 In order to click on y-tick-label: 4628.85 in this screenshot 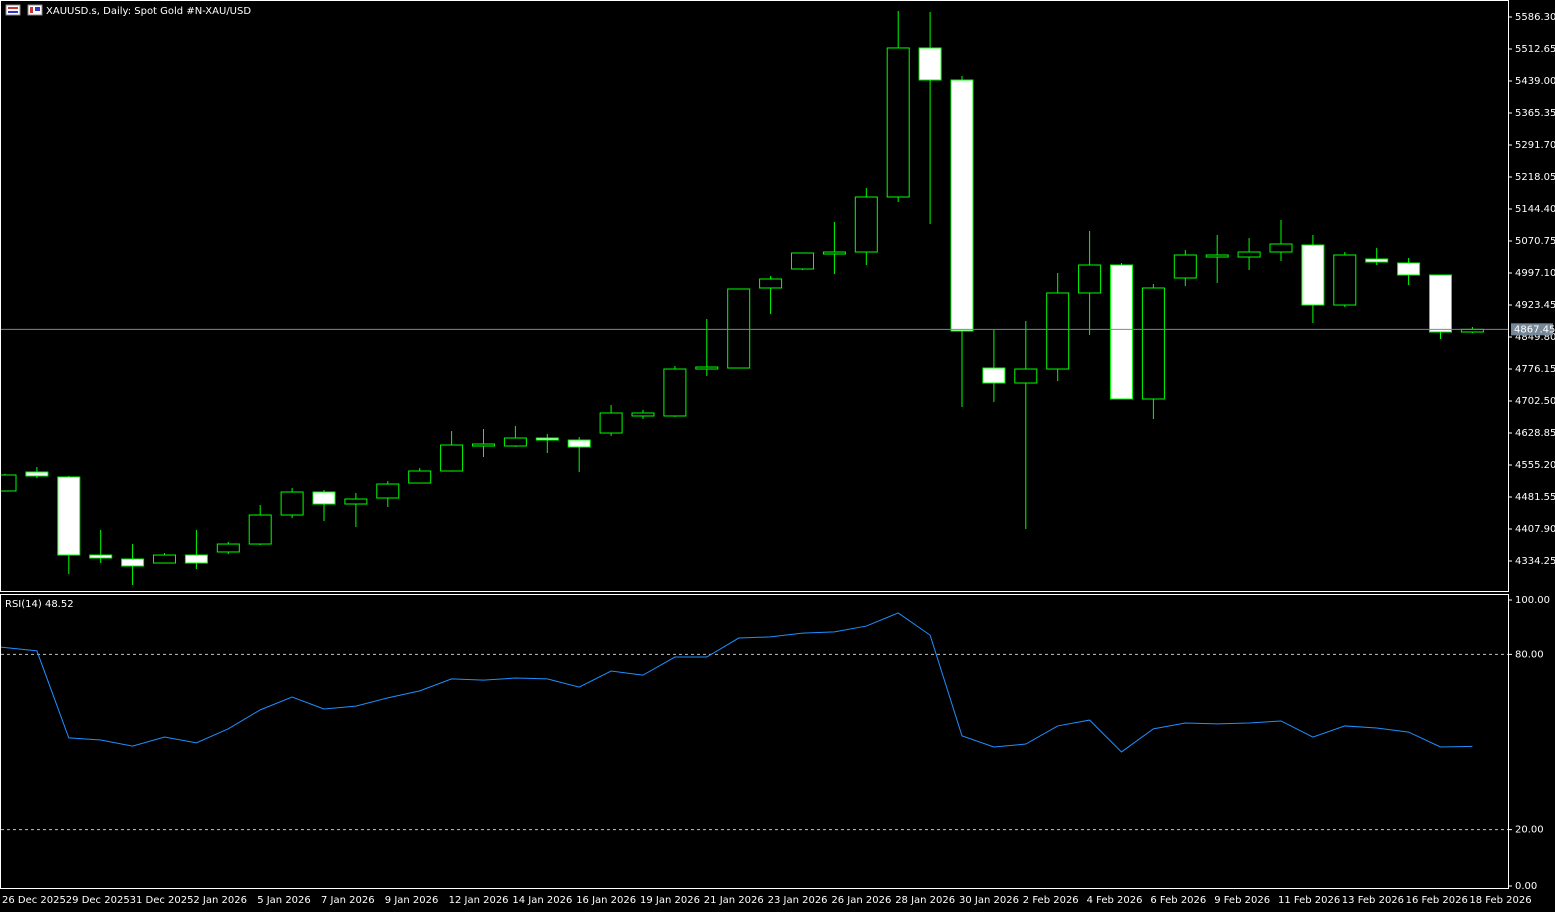, I will do `click(1535, 433)`.